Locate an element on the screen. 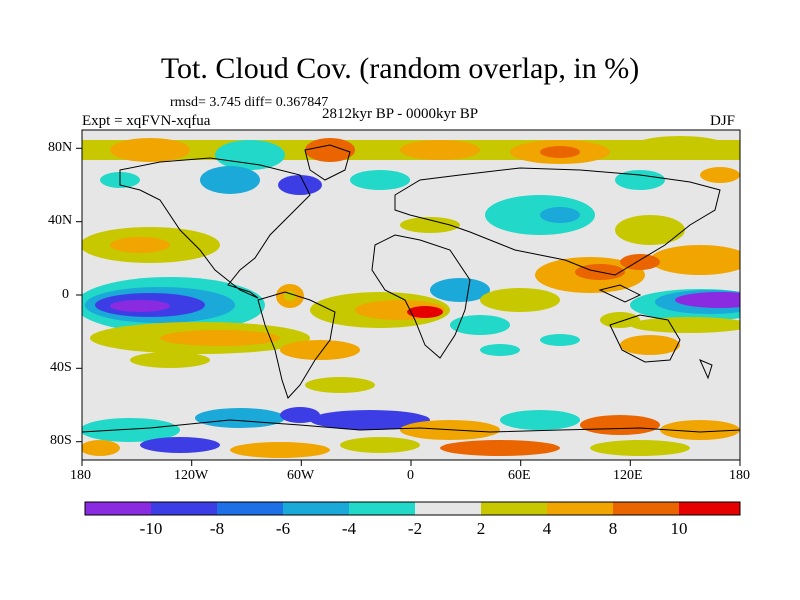 Image resolution: width=800 pixels, height=600 pixels. colorbar-label: -10 is located at coordinates (151, 528).